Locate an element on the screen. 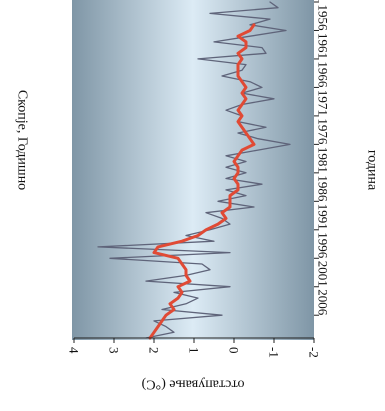 Image resolution: width=385 pixels, height=411 pixels. x-tick-label: 1976 is located at coordinates (323, 131).